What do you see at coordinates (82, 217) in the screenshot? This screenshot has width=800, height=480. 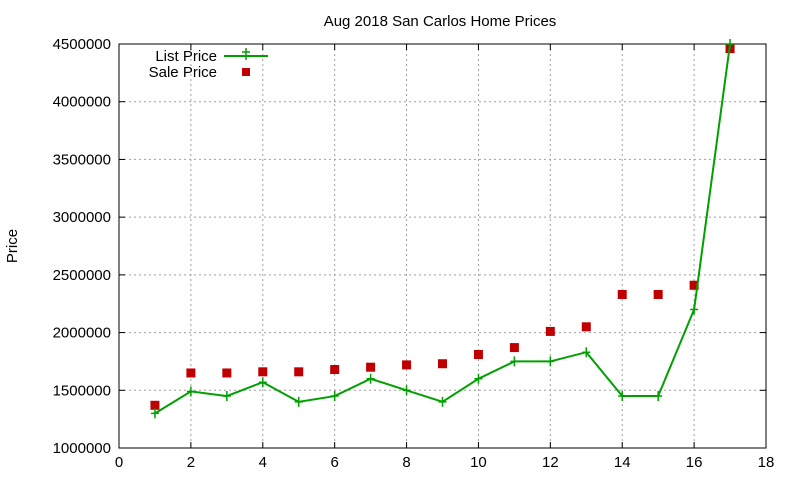 I see `y-tick-label: 3000000` at bounding box center [82, 217].